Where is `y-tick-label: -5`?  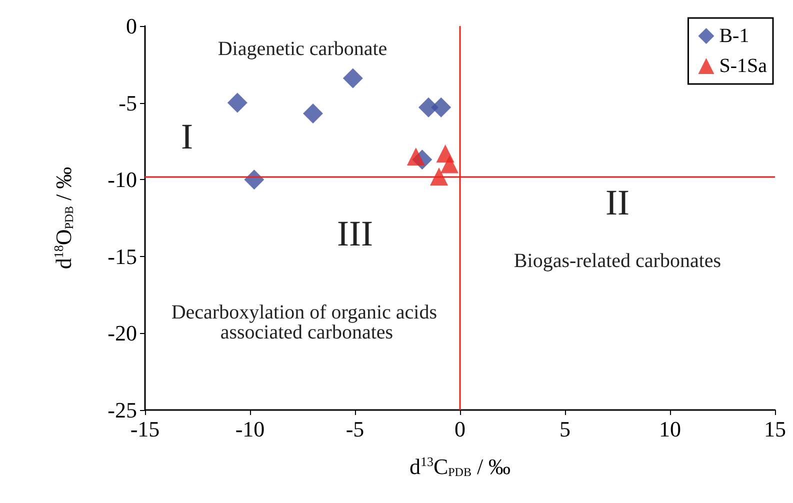 y-tick-label: -5 is located at coordinates (127, 103).